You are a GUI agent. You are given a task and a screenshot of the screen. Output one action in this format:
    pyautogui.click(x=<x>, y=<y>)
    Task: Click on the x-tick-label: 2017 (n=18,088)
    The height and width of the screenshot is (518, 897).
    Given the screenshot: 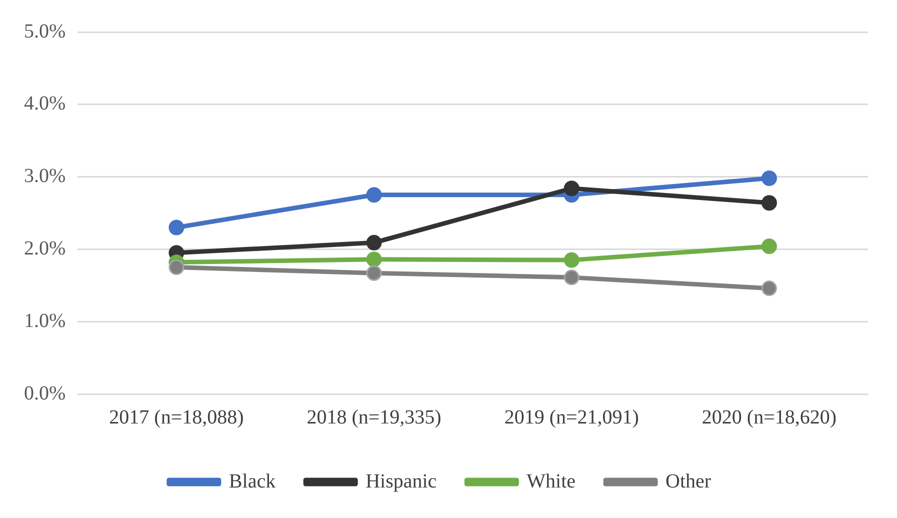 What is the action you would take?
    pyautogui.click(x=176, y=417)
    